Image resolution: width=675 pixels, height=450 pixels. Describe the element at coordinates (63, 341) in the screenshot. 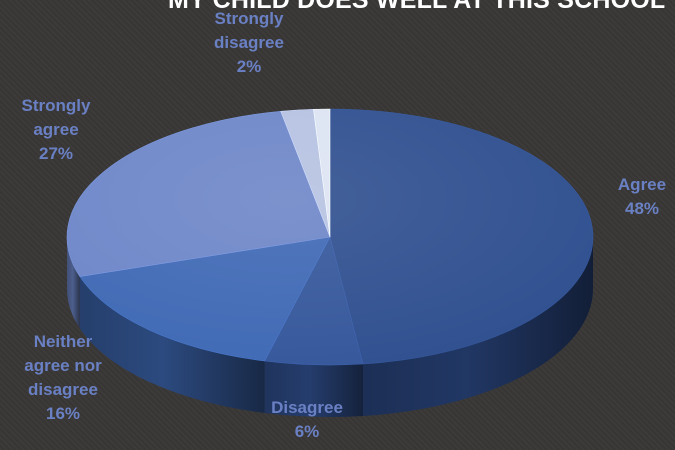

I see `data-label-line: Neither` at that location.